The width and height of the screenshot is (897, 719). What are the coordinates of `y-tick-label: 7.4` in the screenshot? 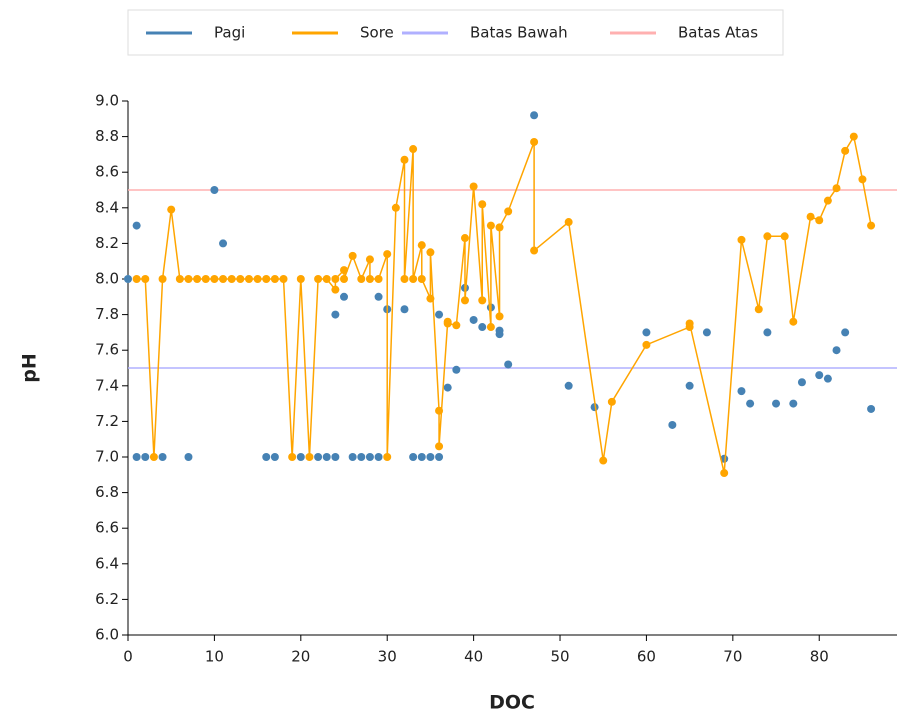 It's located at (107, 385).